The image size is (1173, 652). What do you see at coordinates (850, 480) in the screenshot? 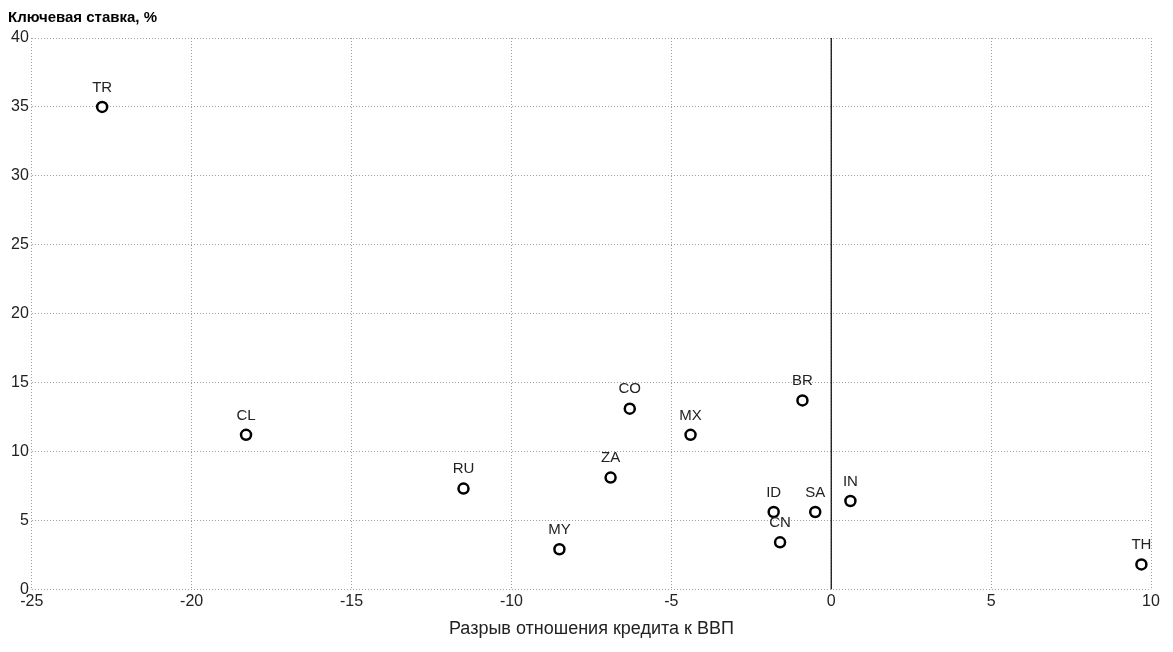
I see `series-label: IN` at bounding box center [850, 480].